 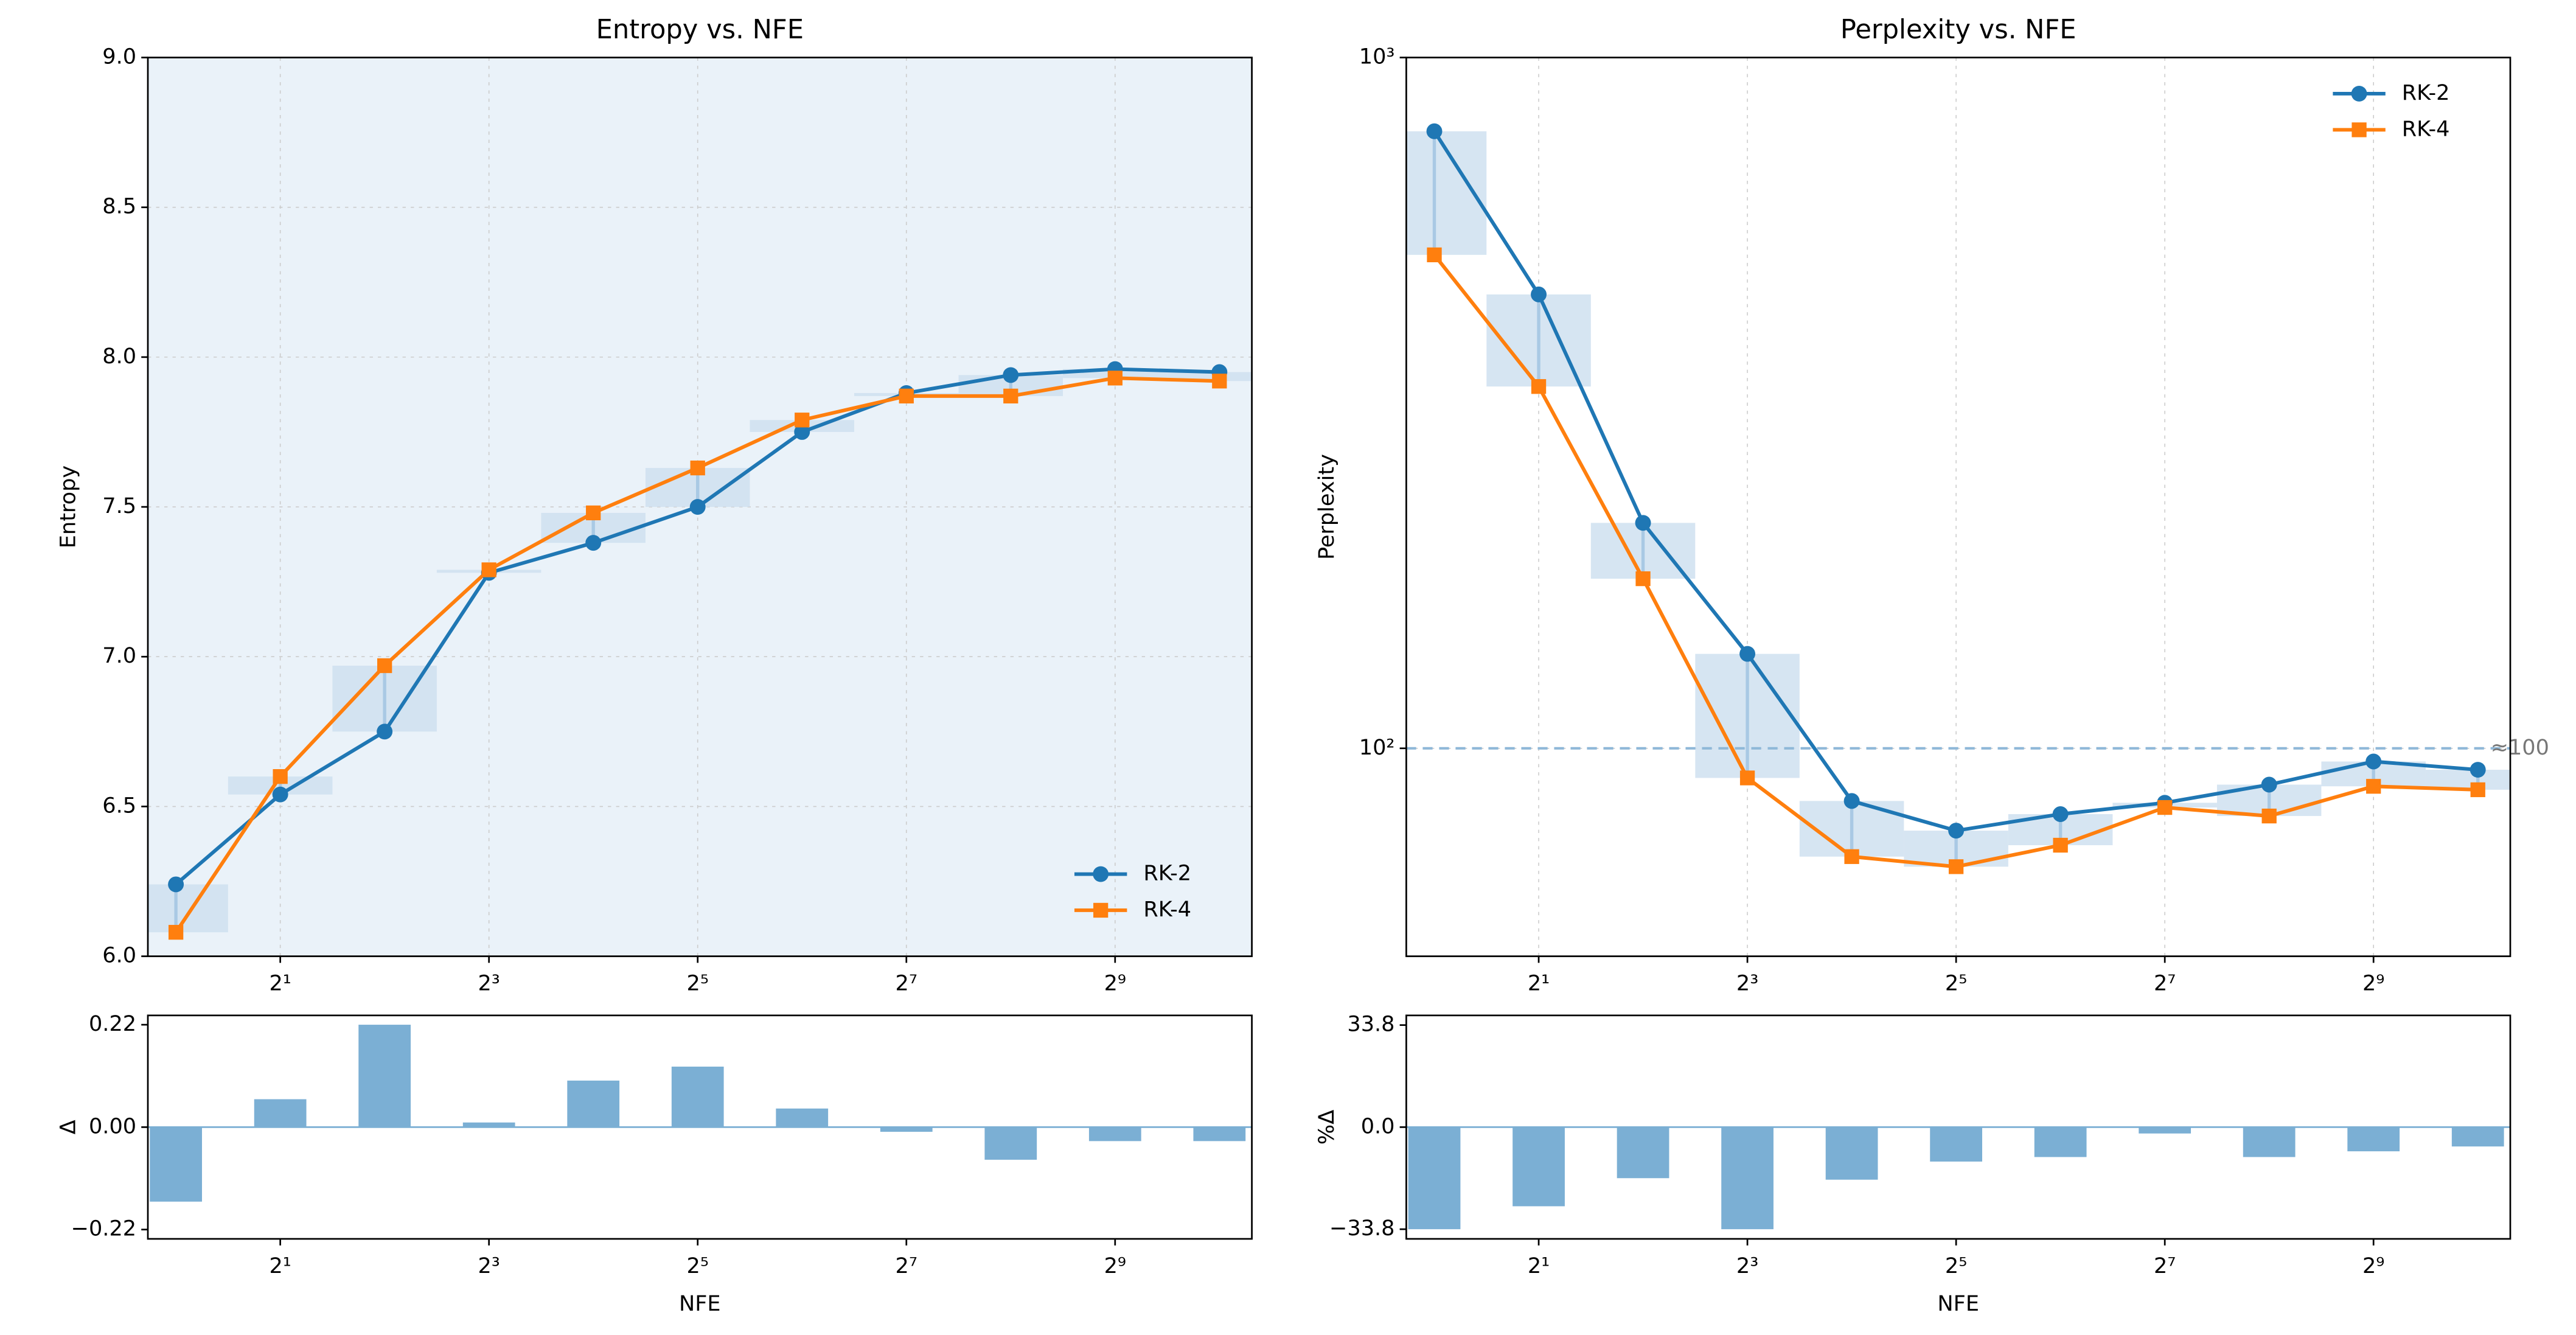 I want to click on reference-label: ≈100, so click(x=2520, y=747).